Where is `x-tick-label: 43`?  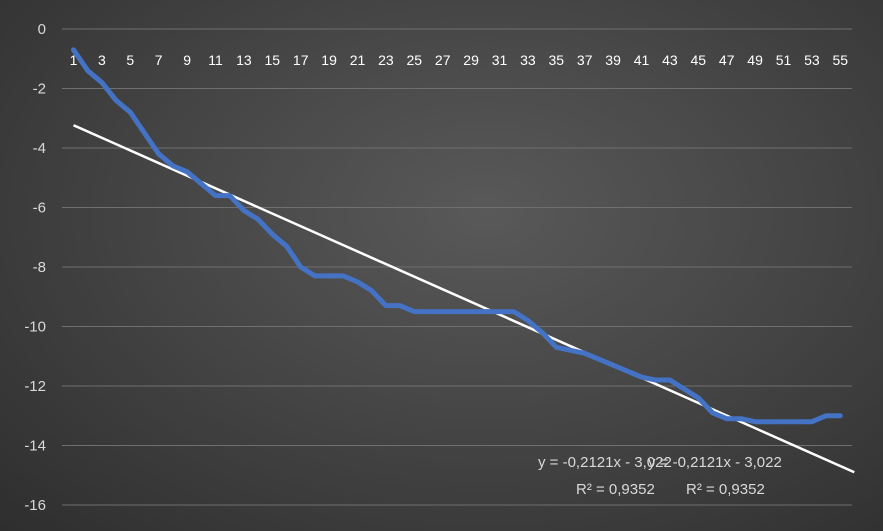
x-tick-label: 43 is located at coordinates (670, 60).